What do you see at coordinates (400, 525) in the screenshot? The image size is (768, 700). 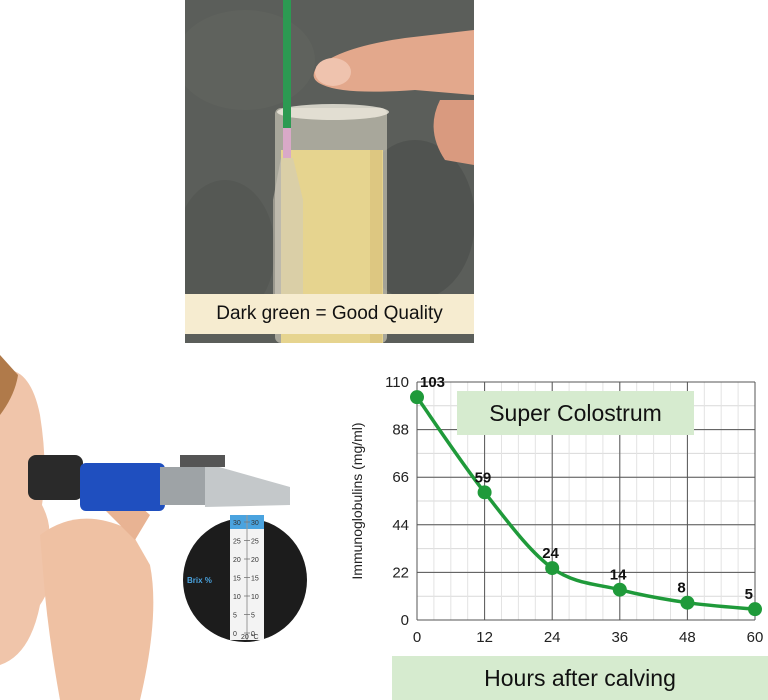 I see `y-tick-label: 44` at bounding box center [400, 525].